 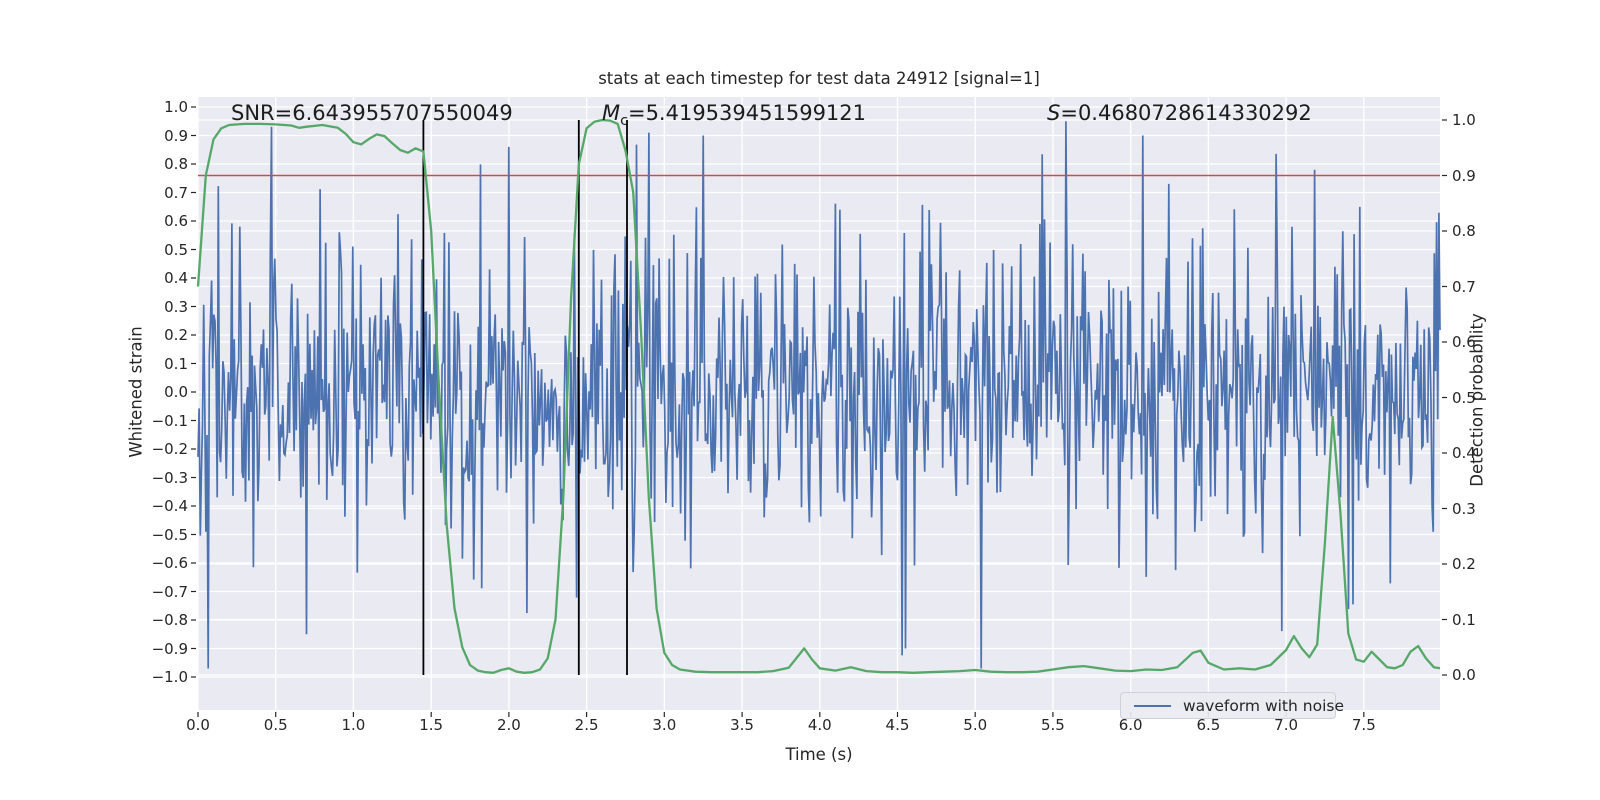 What do you see at coordinates (169, 534) in the screenshot?
I see `left-y-tick-label: −0.5` at bounding box center [169, 534].